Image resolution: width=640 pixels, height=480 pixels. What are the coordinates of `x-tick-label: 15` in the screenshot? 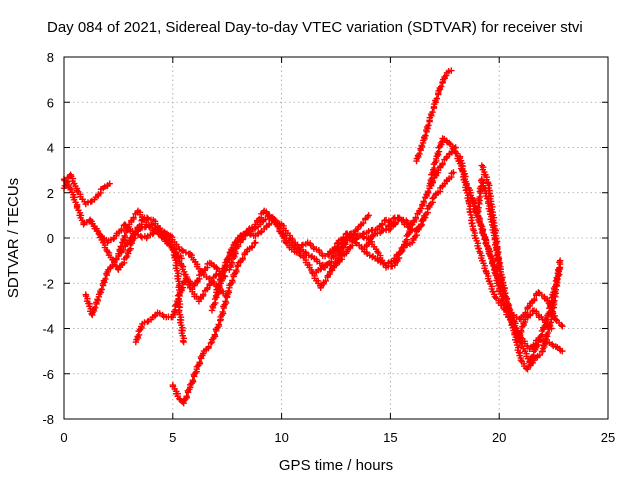 It's located at (390, 437).